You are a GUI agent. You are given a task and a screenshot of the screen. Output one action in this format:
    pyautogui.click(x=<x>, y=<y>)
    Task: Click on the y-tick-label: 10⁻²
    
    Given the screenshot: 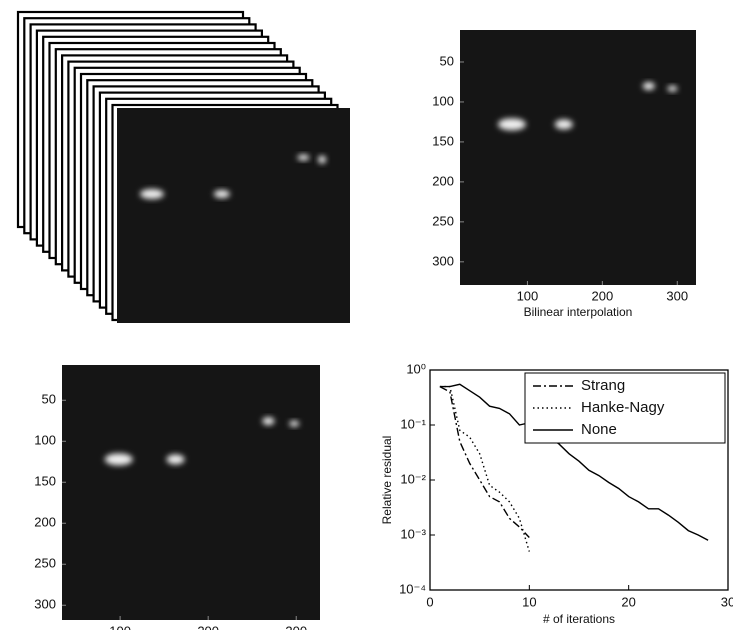 What is the action you would take?
    pyautogui.click(x=413, y=478)
    